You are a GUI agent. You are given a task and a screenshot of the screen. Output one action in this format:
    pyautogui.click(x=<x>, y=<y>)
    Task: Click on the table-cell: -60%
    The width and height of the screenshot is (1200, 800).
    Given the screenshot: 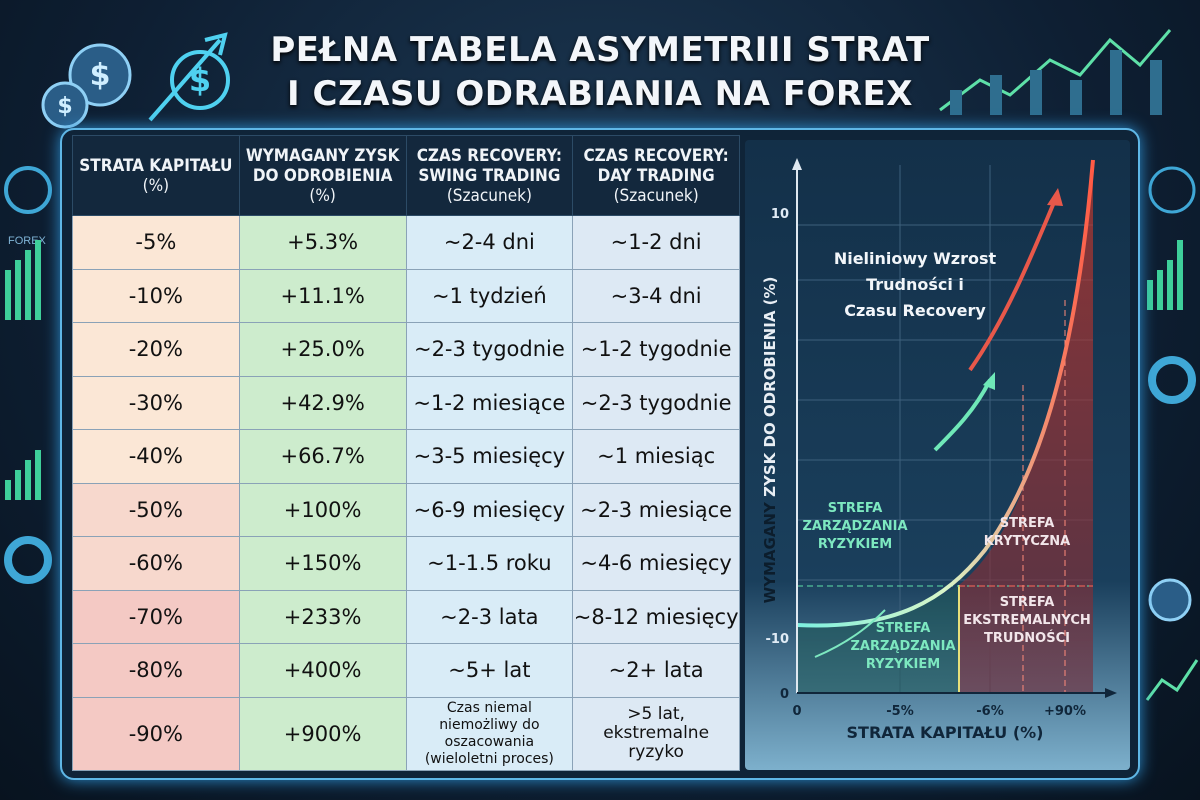 What is the action you would take?
    pyautogui.click(x=156, y=563)
    